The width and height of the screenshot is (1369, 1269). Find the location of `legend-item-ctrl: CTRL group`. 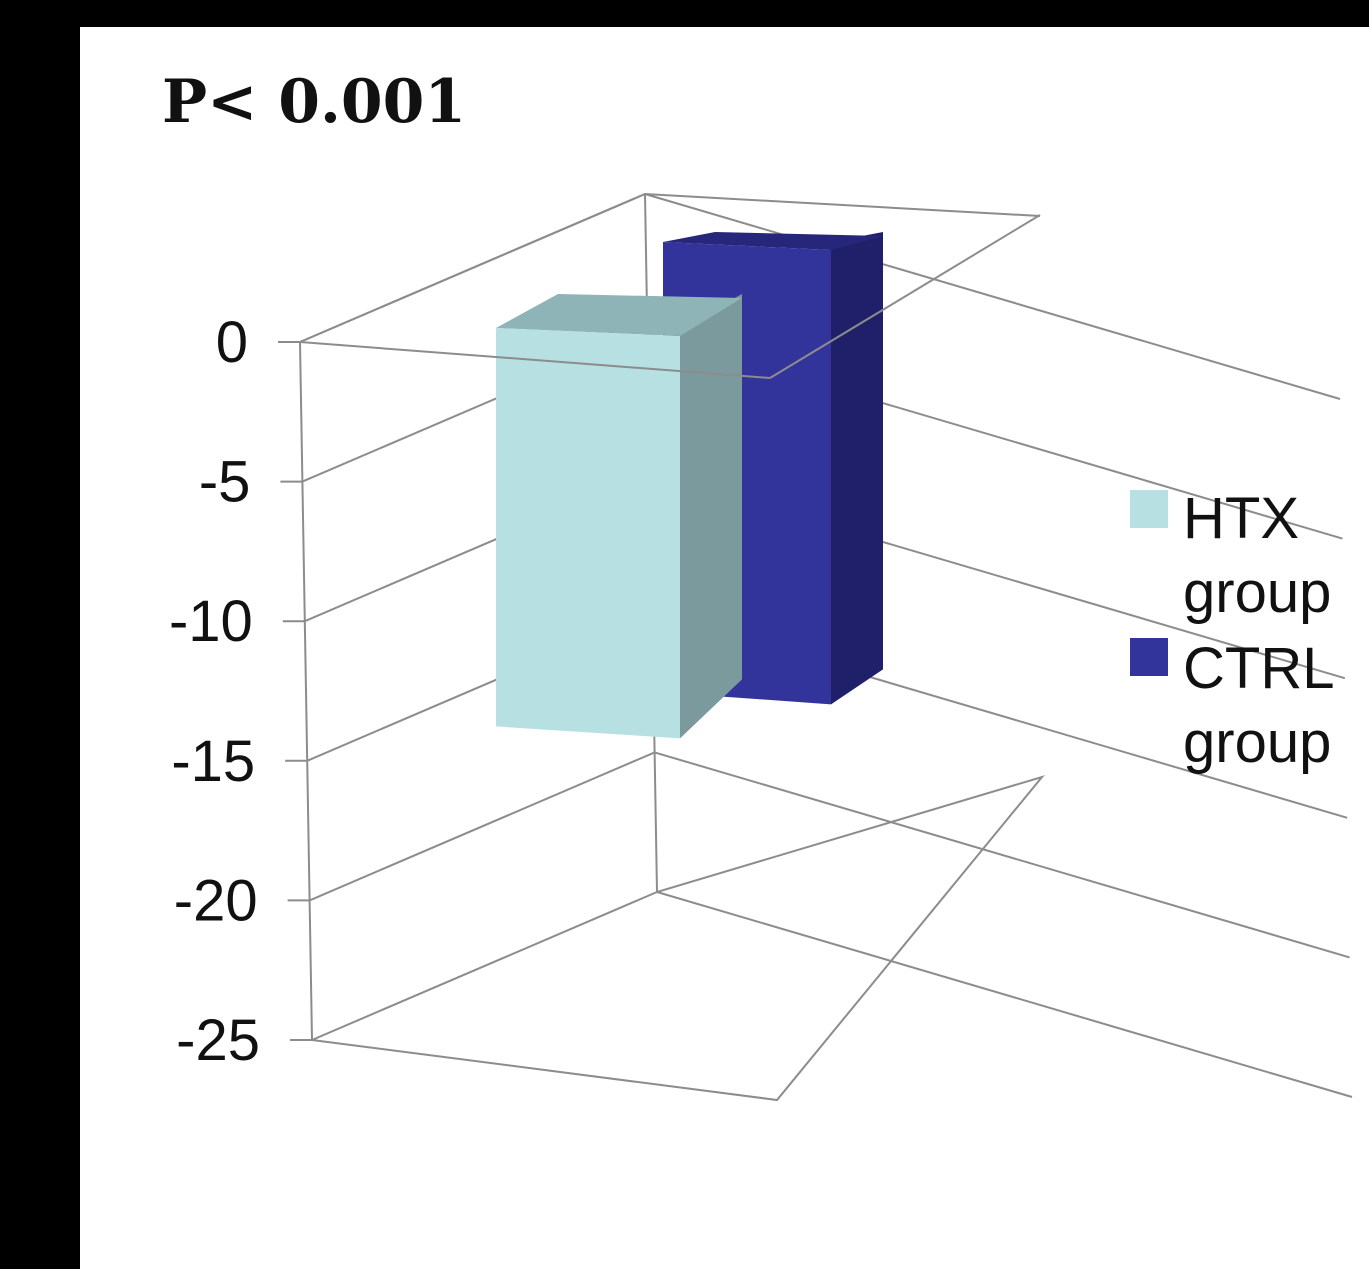

legend-item-ctrl: CTRL group is located at coordinates (1232, 705).